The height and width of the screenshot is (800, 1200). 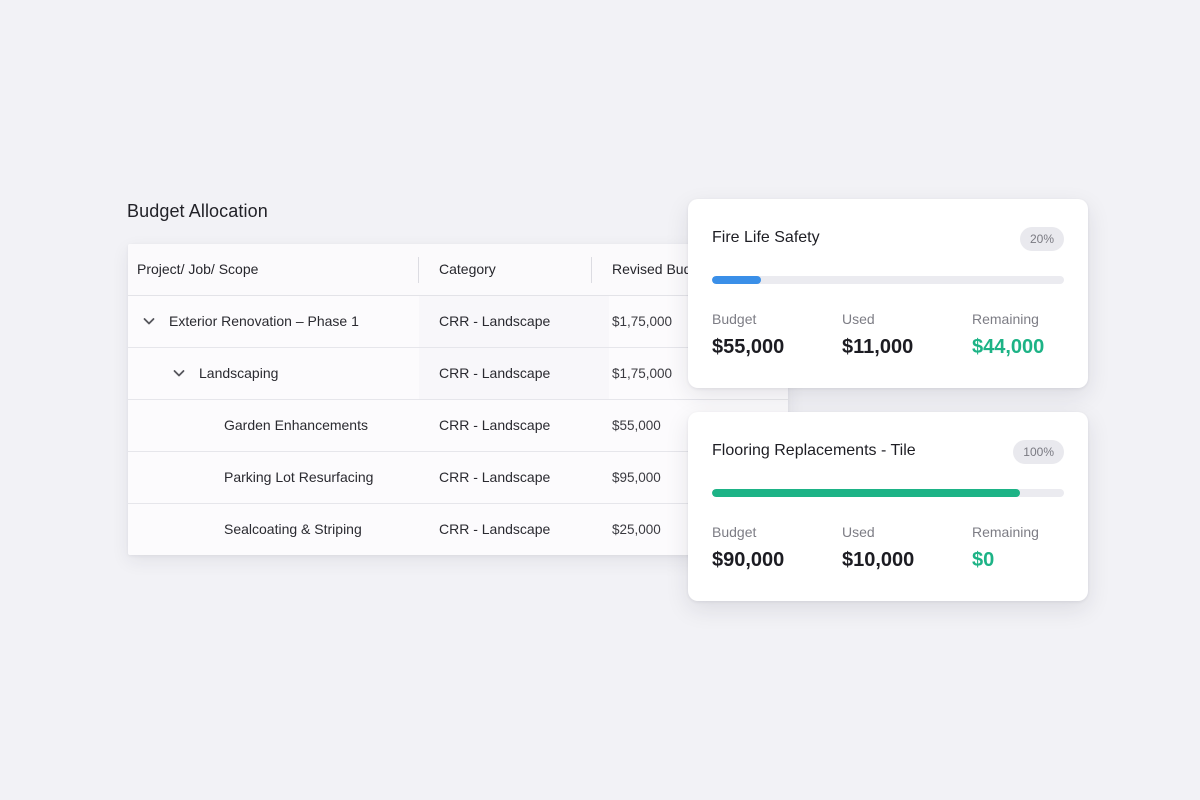 I want to click on row-scope-name: Parking Lot Resurfacing, so click(x=299, y=477).